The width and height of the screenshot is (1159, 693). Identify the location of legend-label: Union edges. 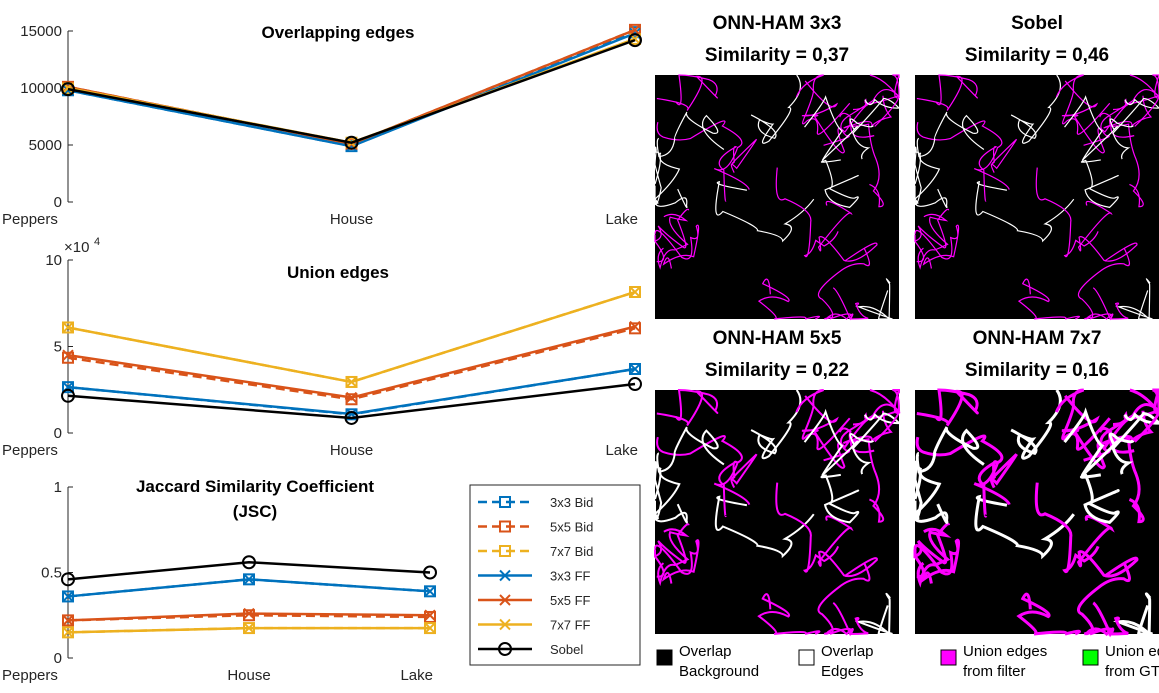
(1132, 651).